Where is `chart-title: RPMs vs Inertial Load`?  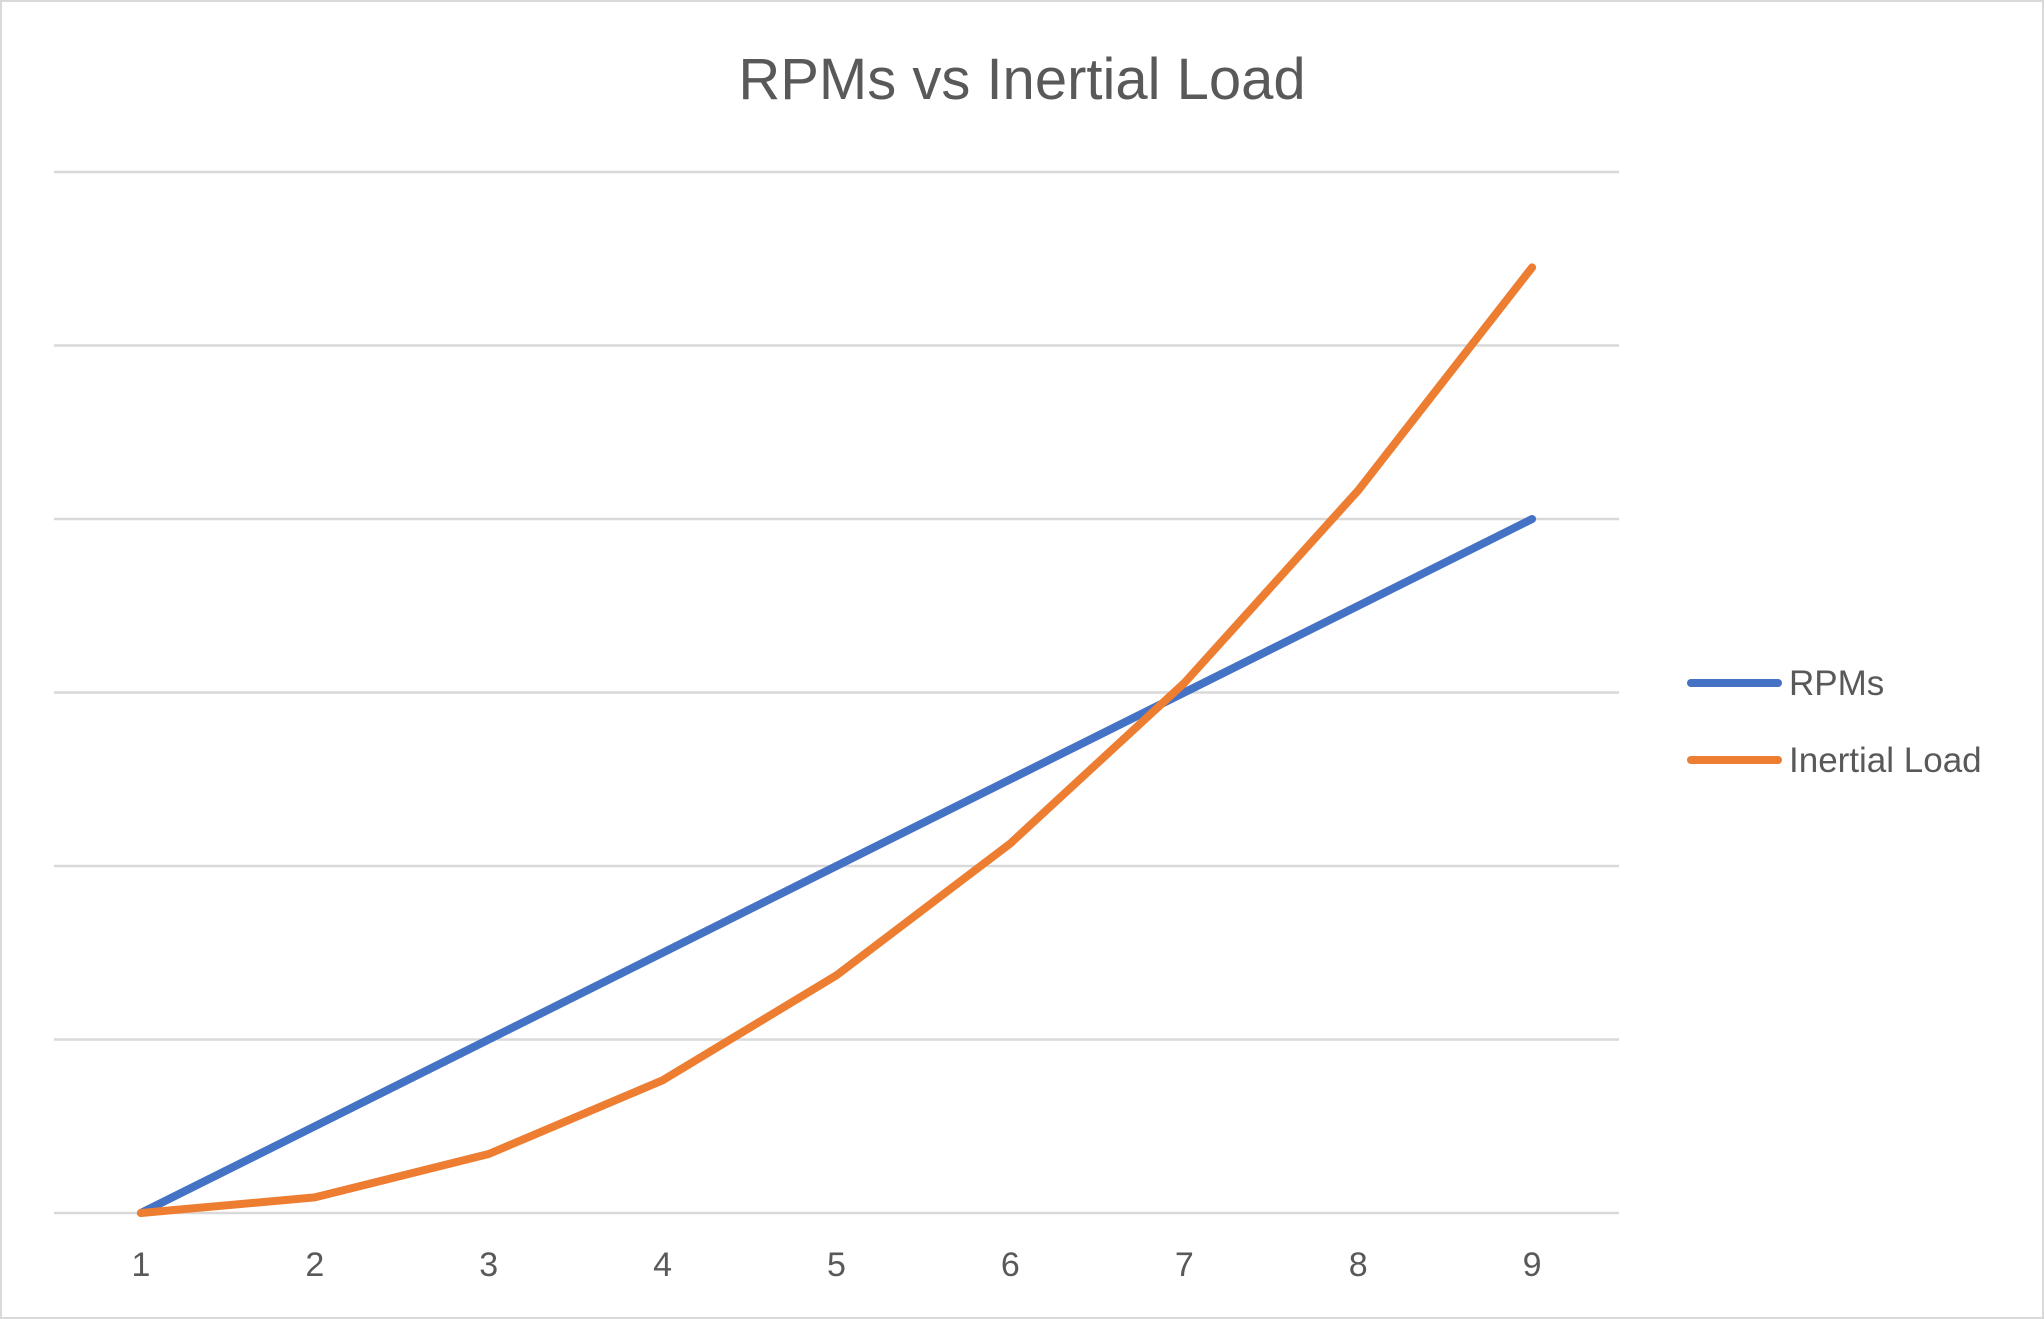
chart-title: RPMs vs Inertial Load is located at coordinates (1021, 79).